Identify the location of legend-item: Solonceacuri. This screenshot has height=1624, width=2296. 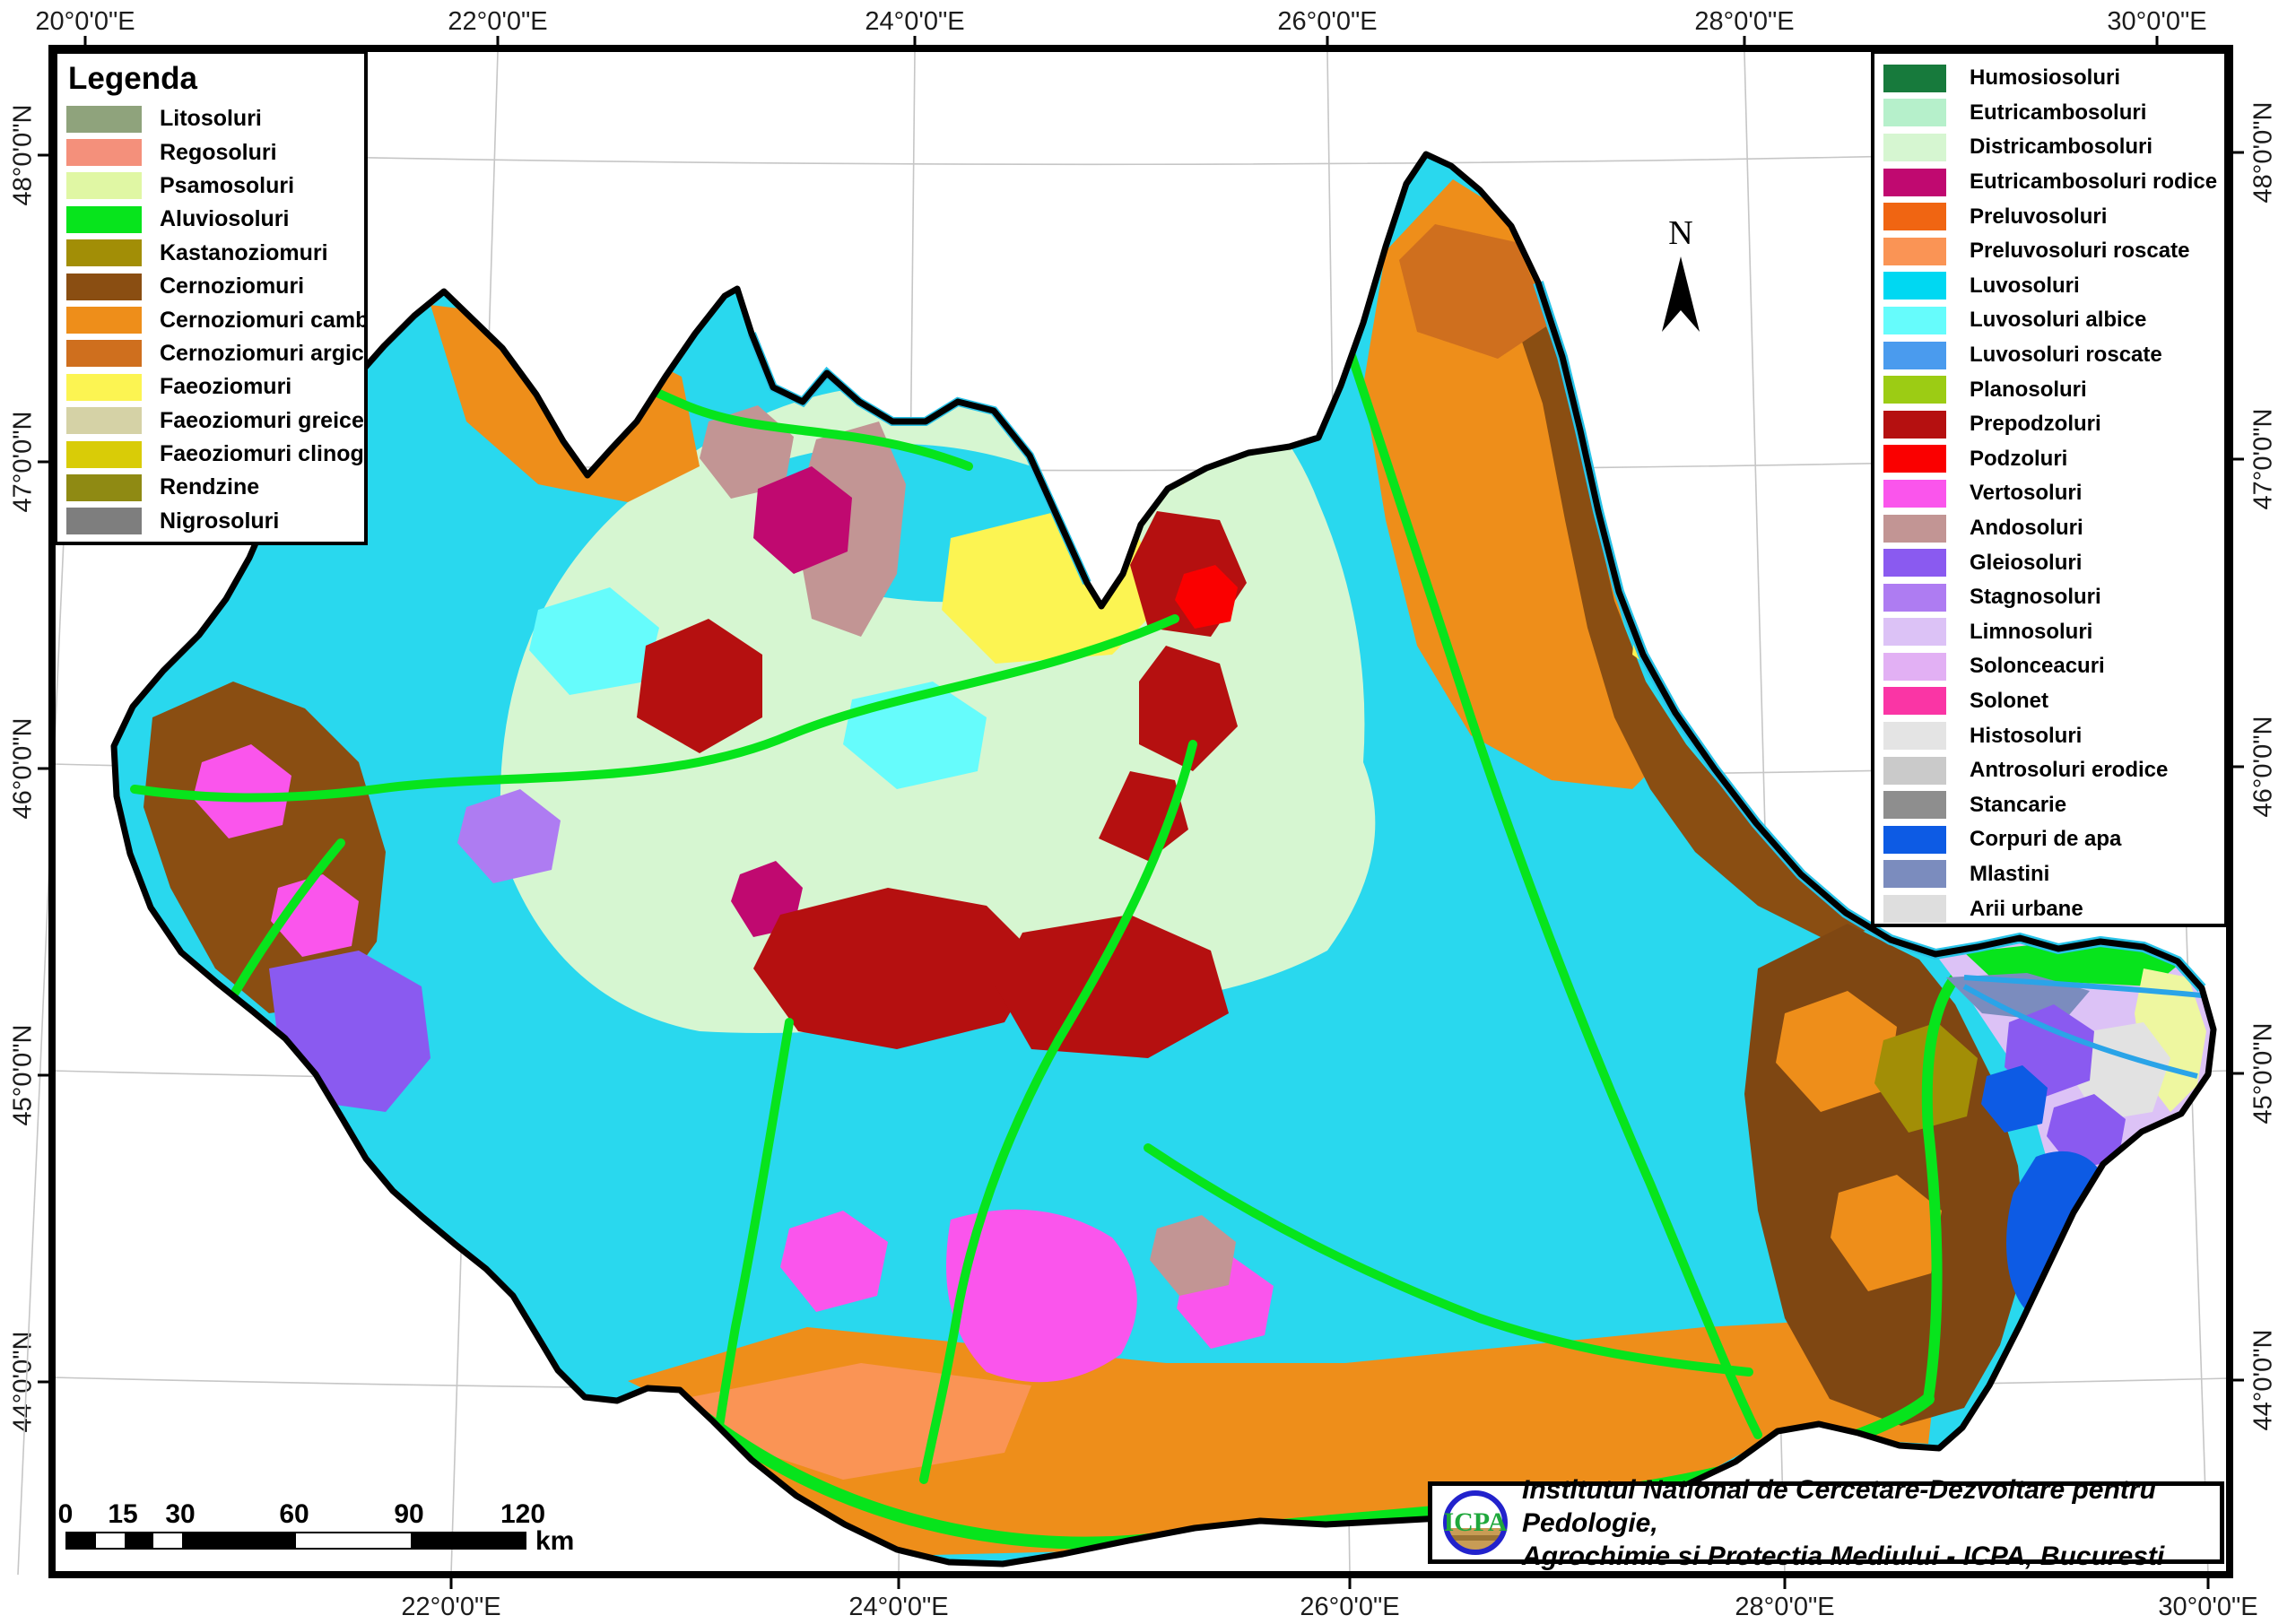
(2049, 666).